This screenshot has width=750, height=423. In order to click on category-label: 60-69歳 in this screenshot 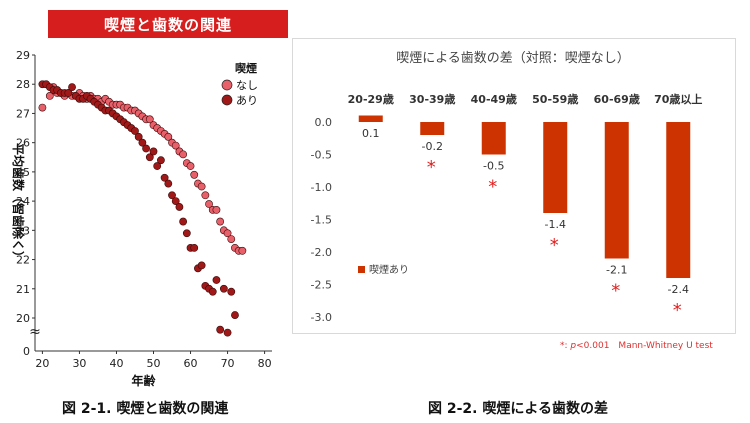, I will do `click(617, 99)`.